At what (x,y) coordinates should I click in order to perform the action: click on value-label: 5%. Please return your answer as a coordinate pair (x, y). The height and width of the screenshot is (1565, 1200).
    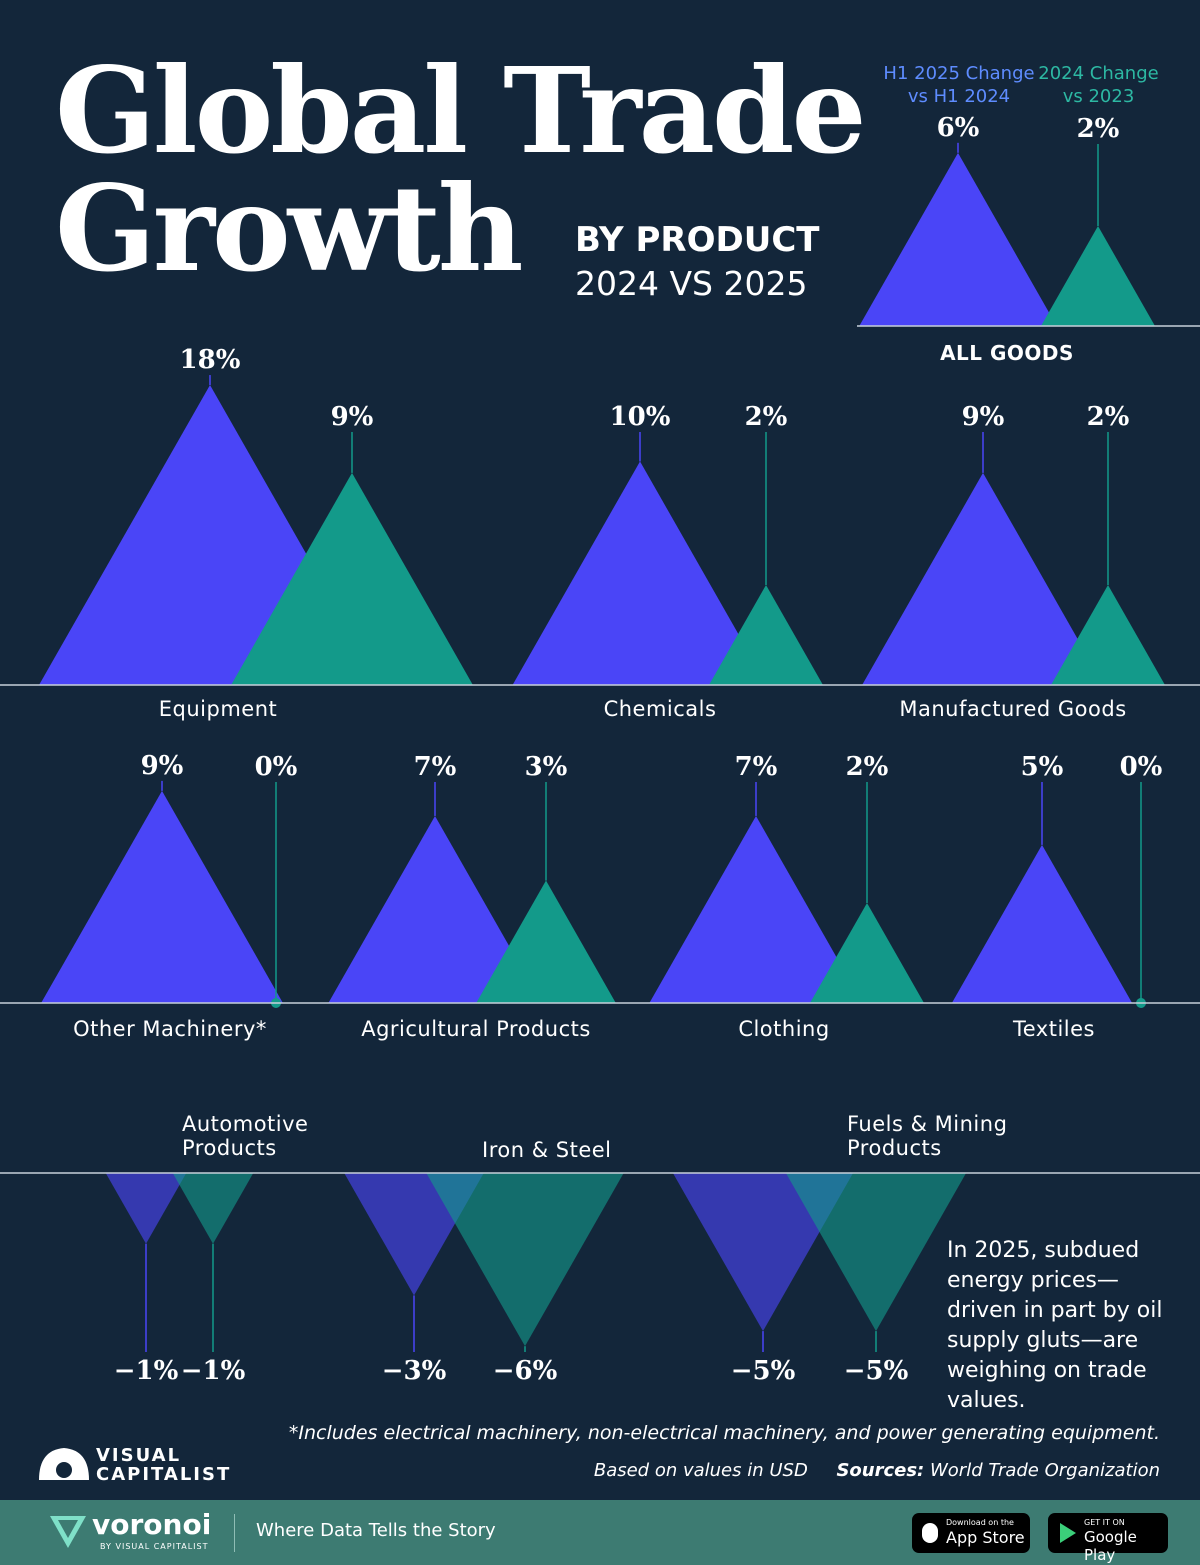
    Looking at the image, I should click on (1042, 767).